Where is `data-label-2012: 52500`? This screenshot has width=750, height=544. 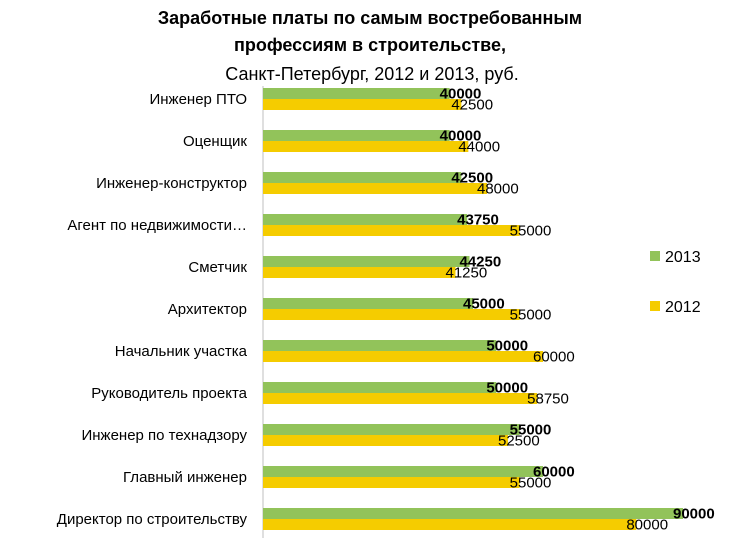
data-label-2012: 52500 is located at coordinates (519, 441).